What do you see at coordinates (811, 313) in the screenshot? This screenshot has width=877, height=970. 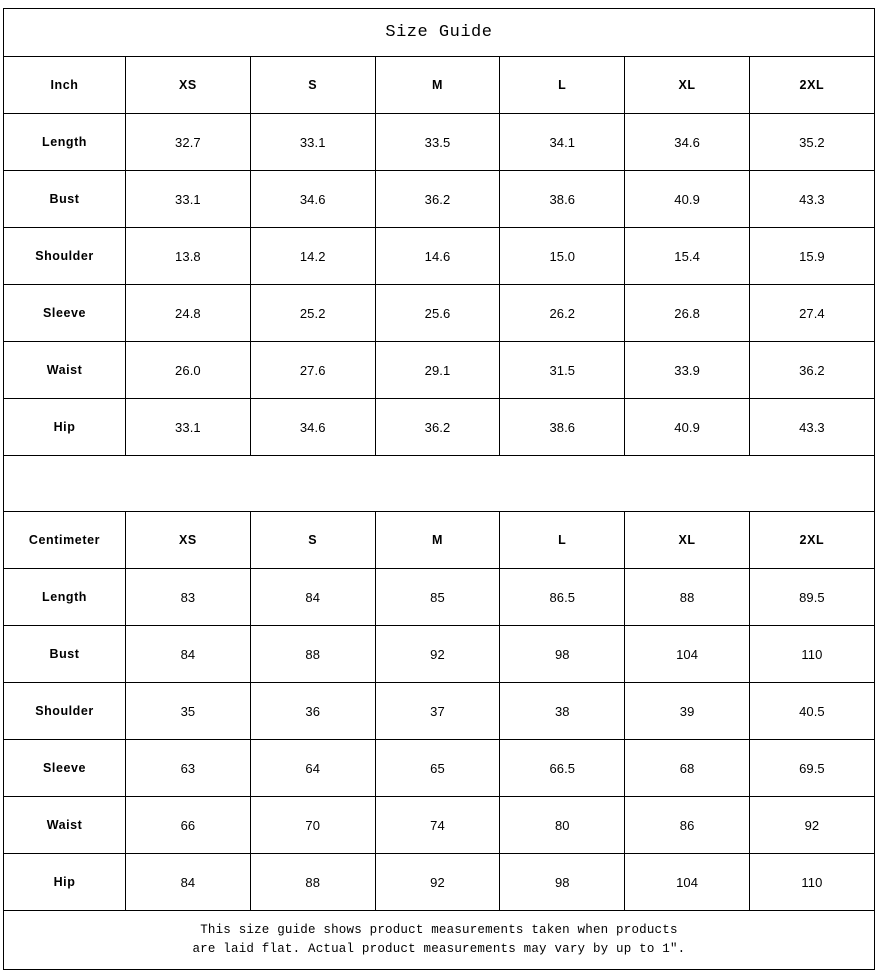 I see `cell-inch-sleeve-2xl: 27.4` at bounding box center [811, 313].